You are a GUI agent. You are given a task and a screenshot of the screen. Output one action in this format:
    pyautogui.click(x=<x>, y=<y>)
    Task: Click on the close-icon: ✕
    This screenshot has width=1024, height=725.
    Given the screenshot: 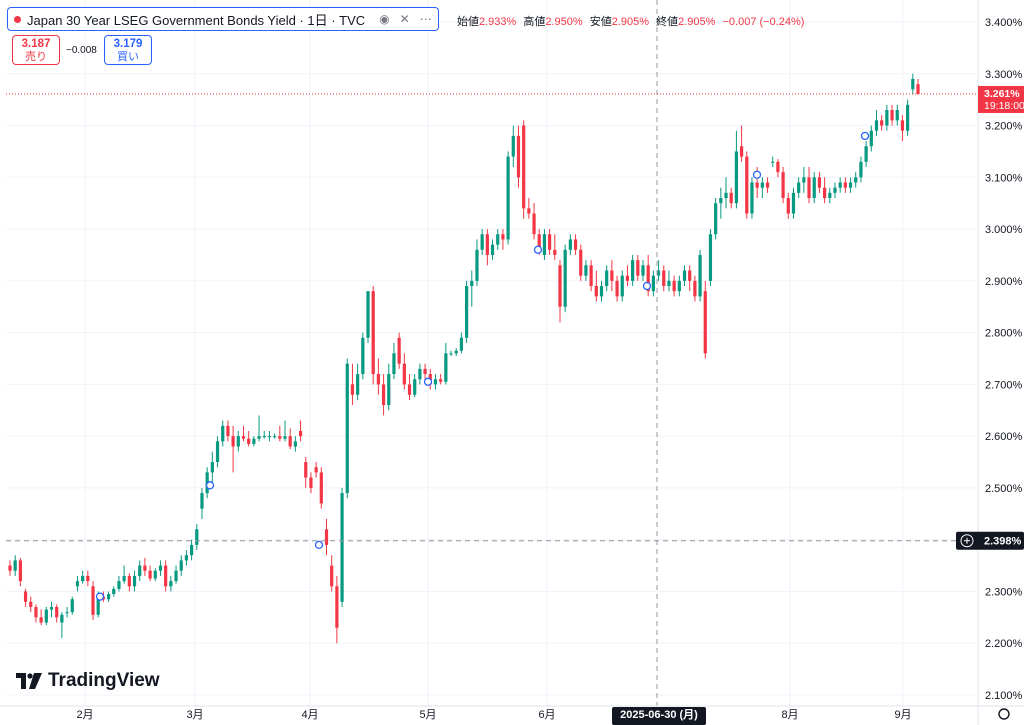 What is the action you would take?
    pyautogui.click(x=404, y=19)
    